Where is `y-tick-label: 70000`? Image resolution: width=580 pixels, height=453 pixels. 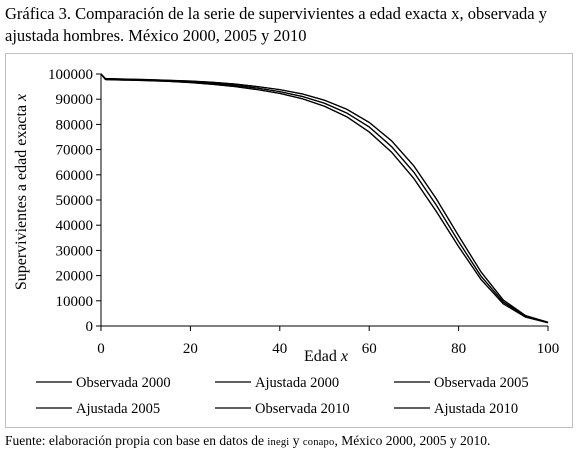
y-tick-label: 70000 is located at coordinates (75, 151).